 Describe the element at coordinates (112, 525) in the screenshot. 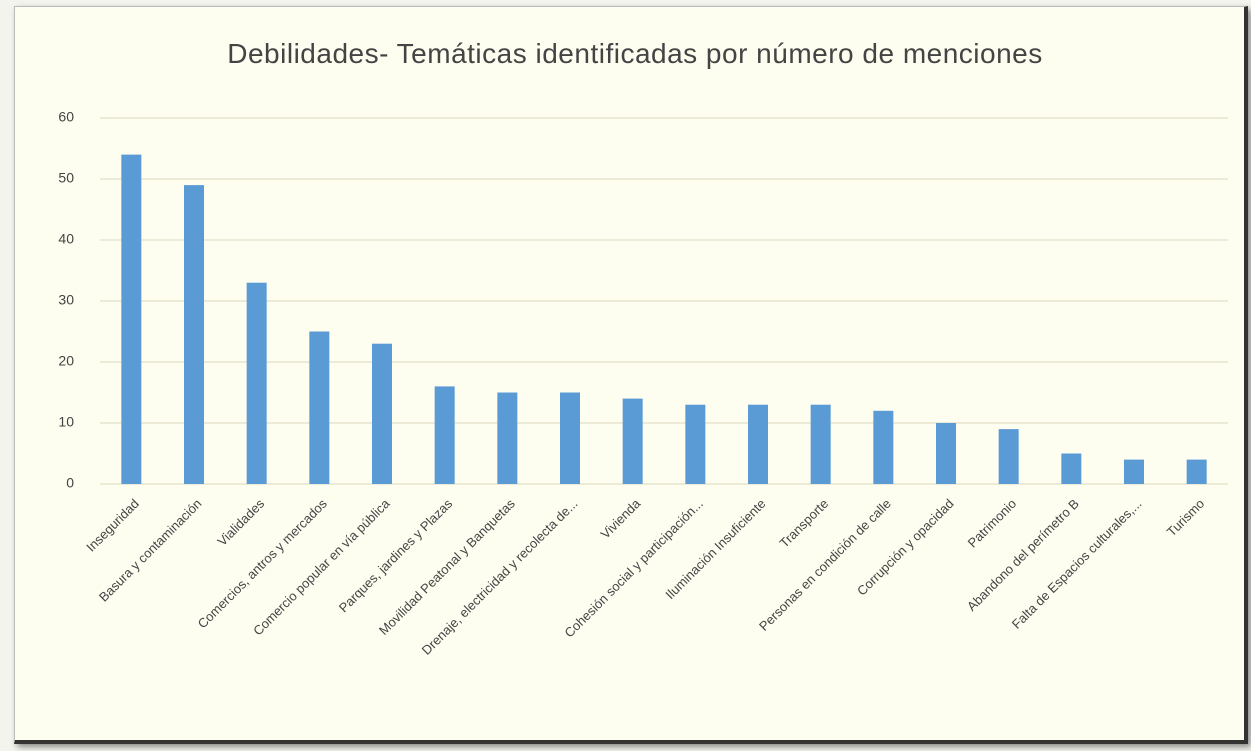

I see `x-tick-label: Inseguridad` at that location.